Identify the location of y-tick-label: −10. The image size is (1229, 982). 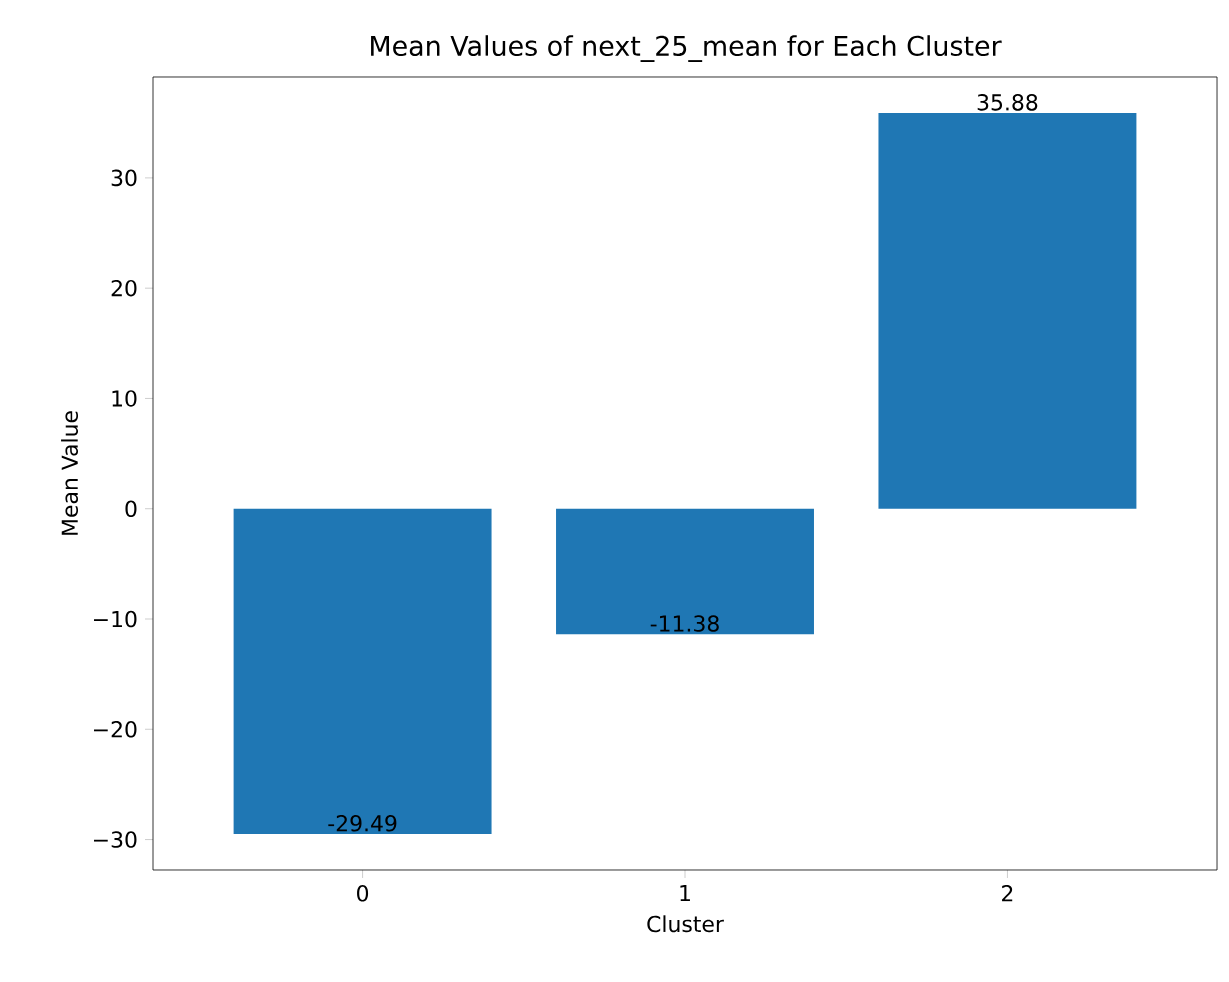
(115, 619).